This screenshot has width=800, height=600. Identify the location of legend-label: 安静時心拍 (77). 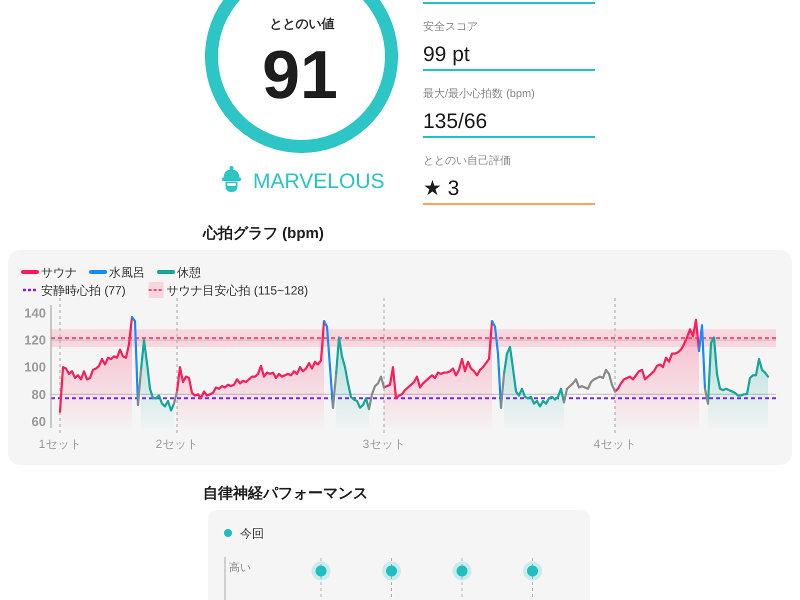
(83, 290).